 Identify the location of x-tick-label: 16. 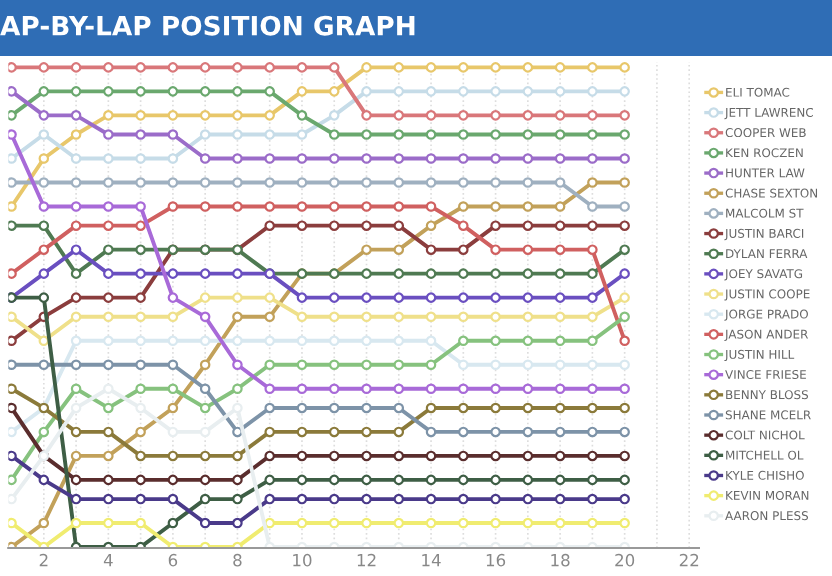
(496, 560).